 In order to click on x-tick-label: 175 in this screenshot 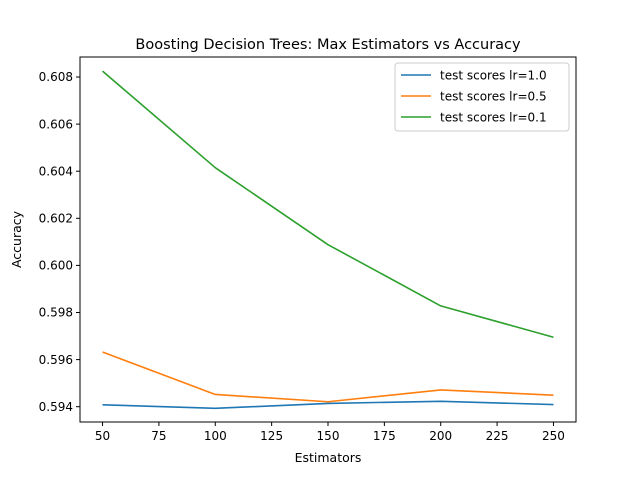, I will do `click(384, 436)`.